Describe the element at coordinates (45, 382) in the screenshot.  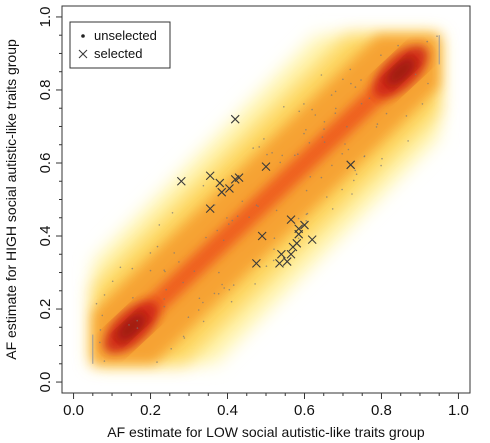
I see `y-tick-label: 0.0` at that location.